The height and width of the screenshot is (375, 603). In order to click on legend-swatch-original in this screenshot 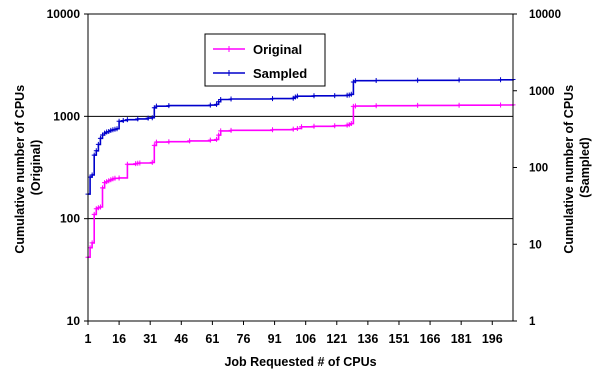, I will do `click(229, 49)`.